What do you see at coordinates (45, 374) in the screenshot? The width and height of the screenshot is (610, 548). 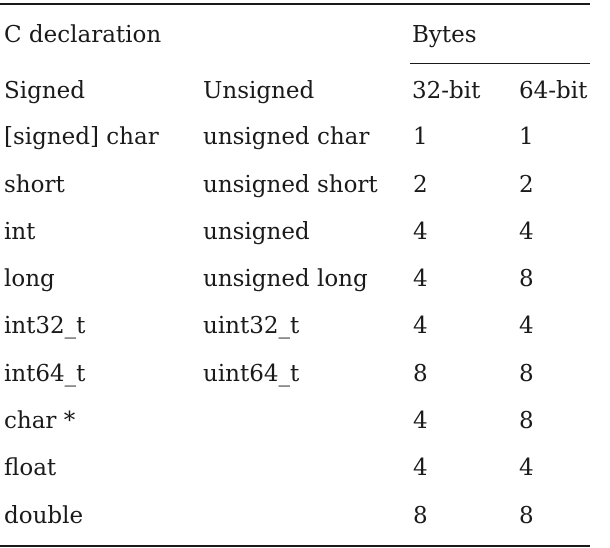 I see `row-6-signed: int64_t` at bounding box center [45, 374].